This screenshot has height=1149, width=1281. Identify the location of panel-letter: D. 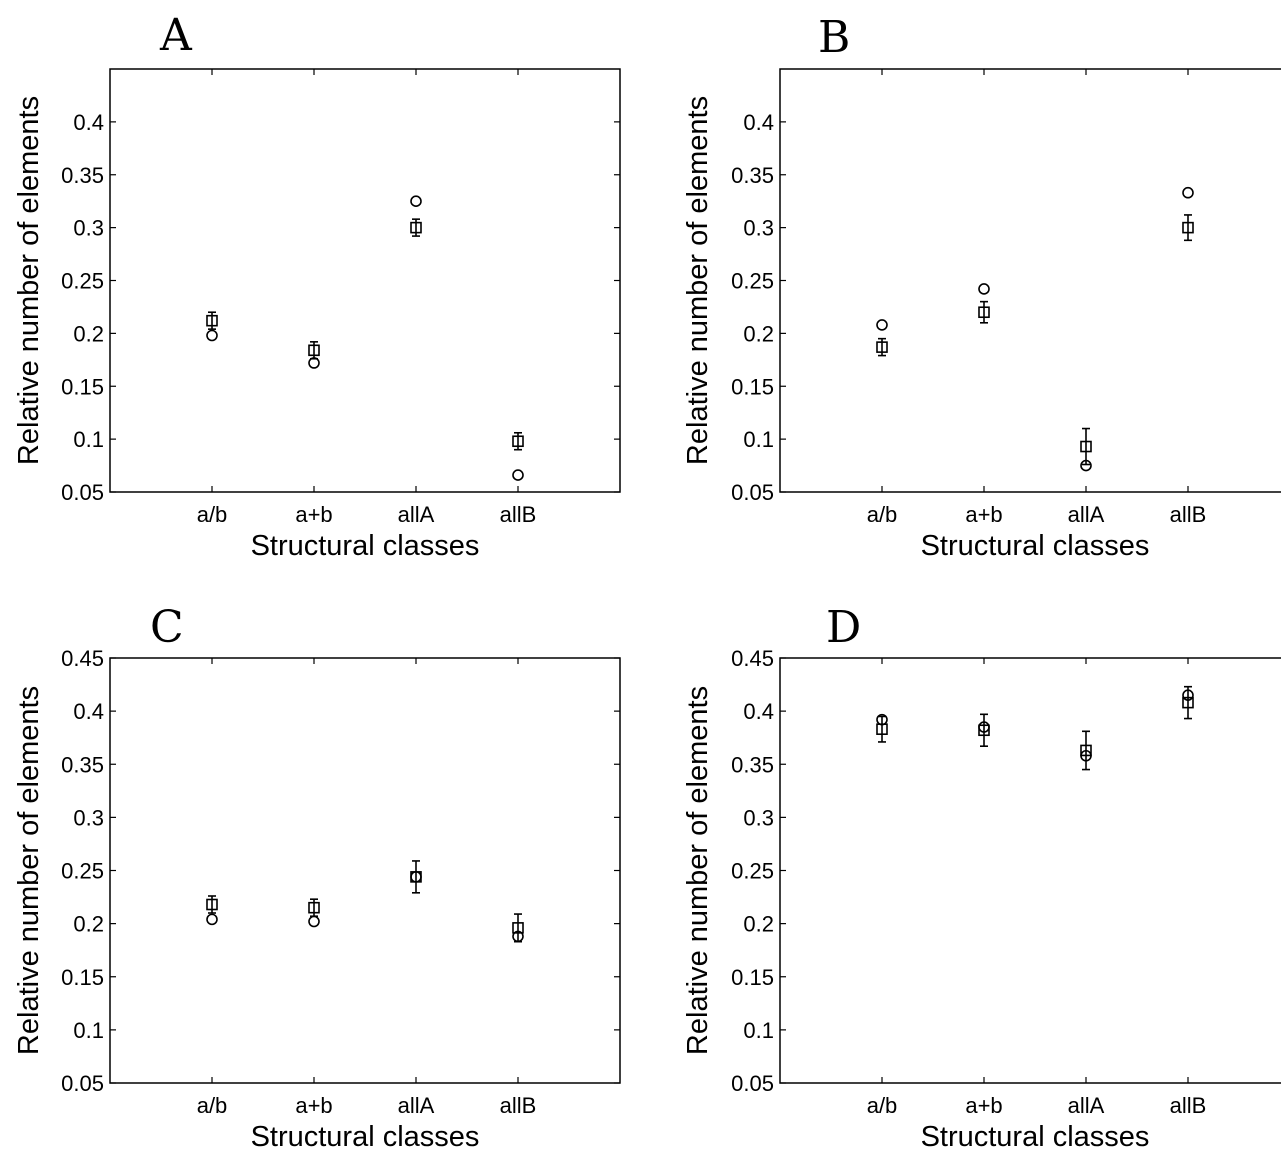
(843, 627).